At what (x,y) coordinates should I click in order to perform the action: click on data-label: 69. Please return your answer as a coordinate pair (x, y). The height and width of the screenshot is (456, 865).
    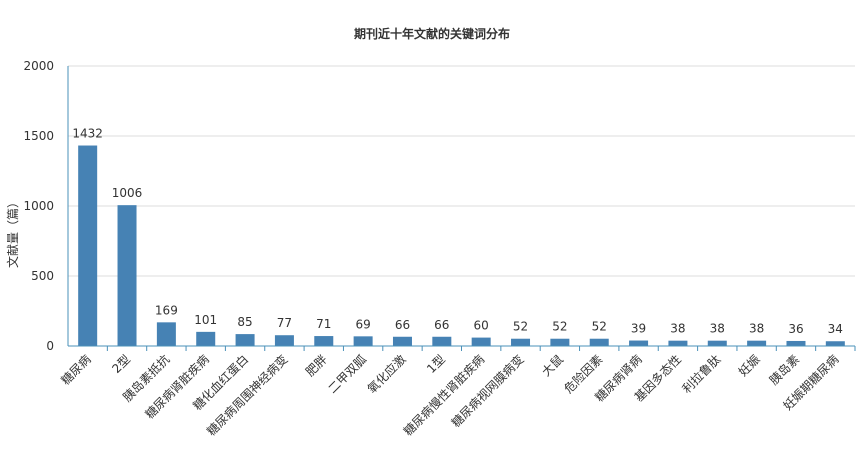
    Looking at the image, I should click on (362, 324).